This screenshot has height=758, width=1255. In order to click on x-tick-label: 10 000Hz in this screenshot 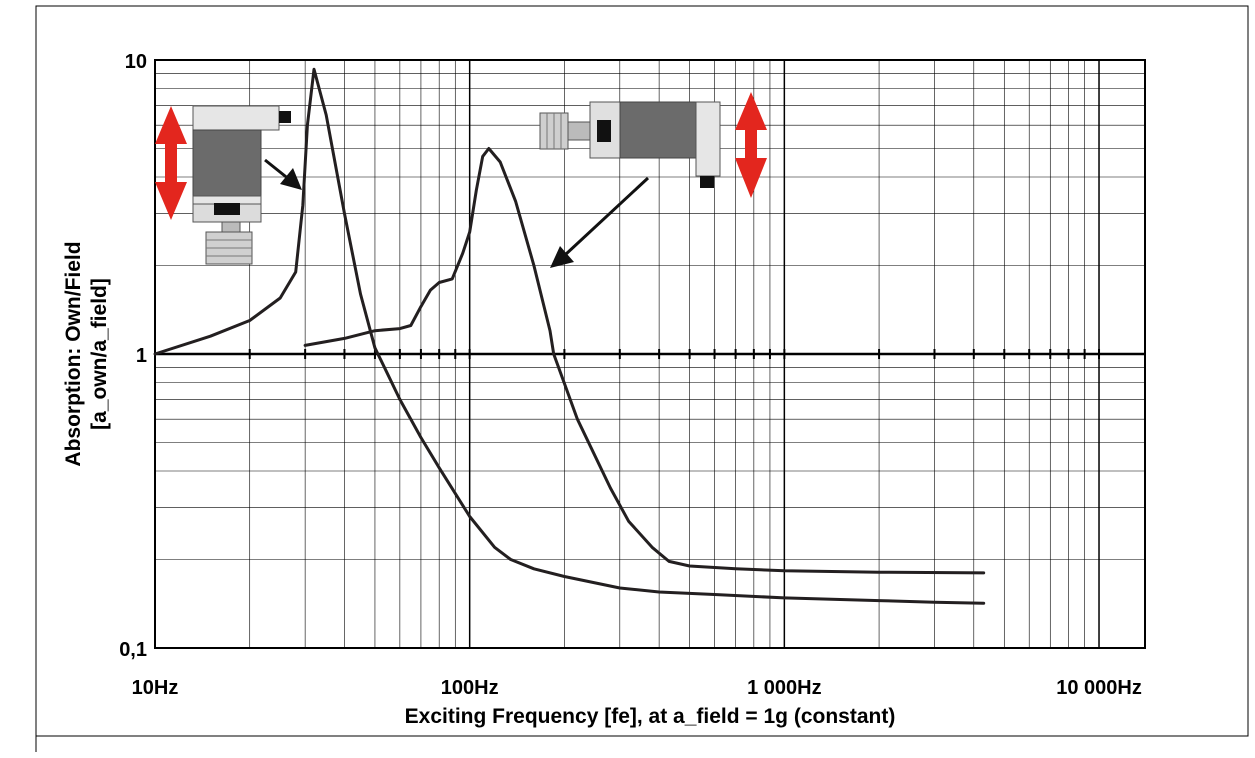, I will do `click(1099, 688)`.